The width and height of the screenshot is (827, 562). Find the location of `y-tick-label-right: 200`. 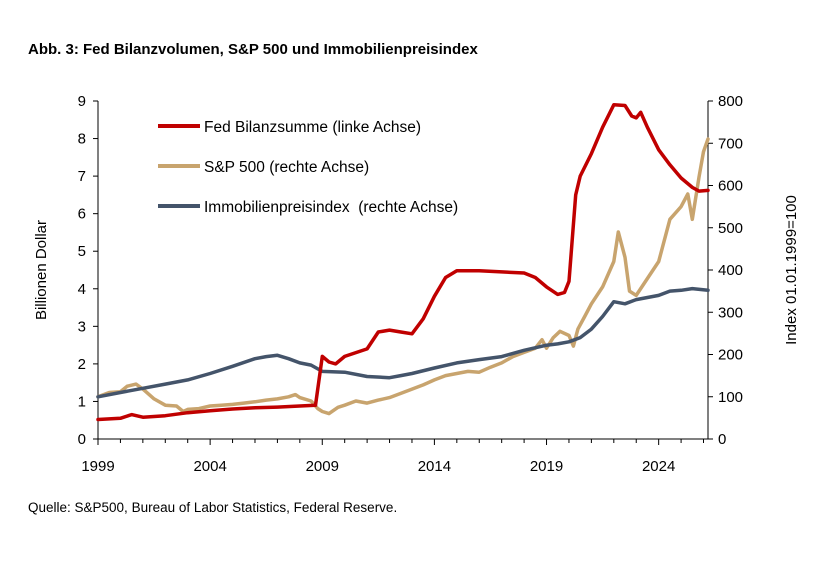

y-tick-label-right: 200 is located at coordinates (730, 355).